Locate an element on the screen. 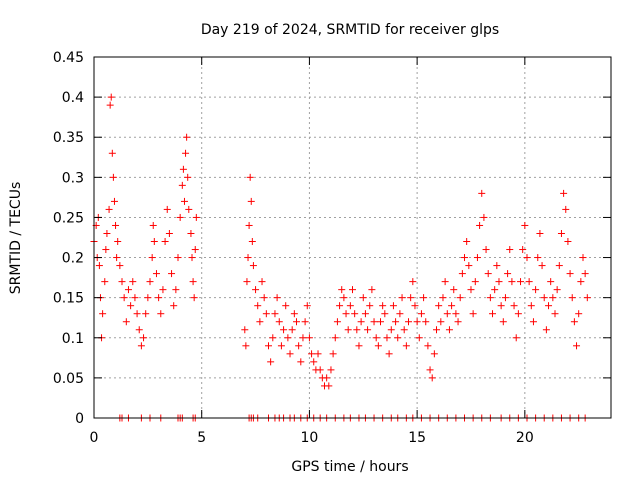 The height and width of the screenshot is (480, 640). x-tick-label: 20 is located at coordinates (525, 438).